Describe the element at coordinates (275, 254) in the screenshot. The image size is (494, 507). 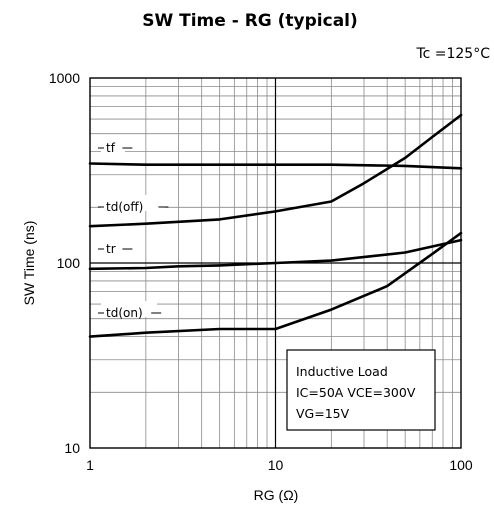
I see `series-line-tr` at that location.